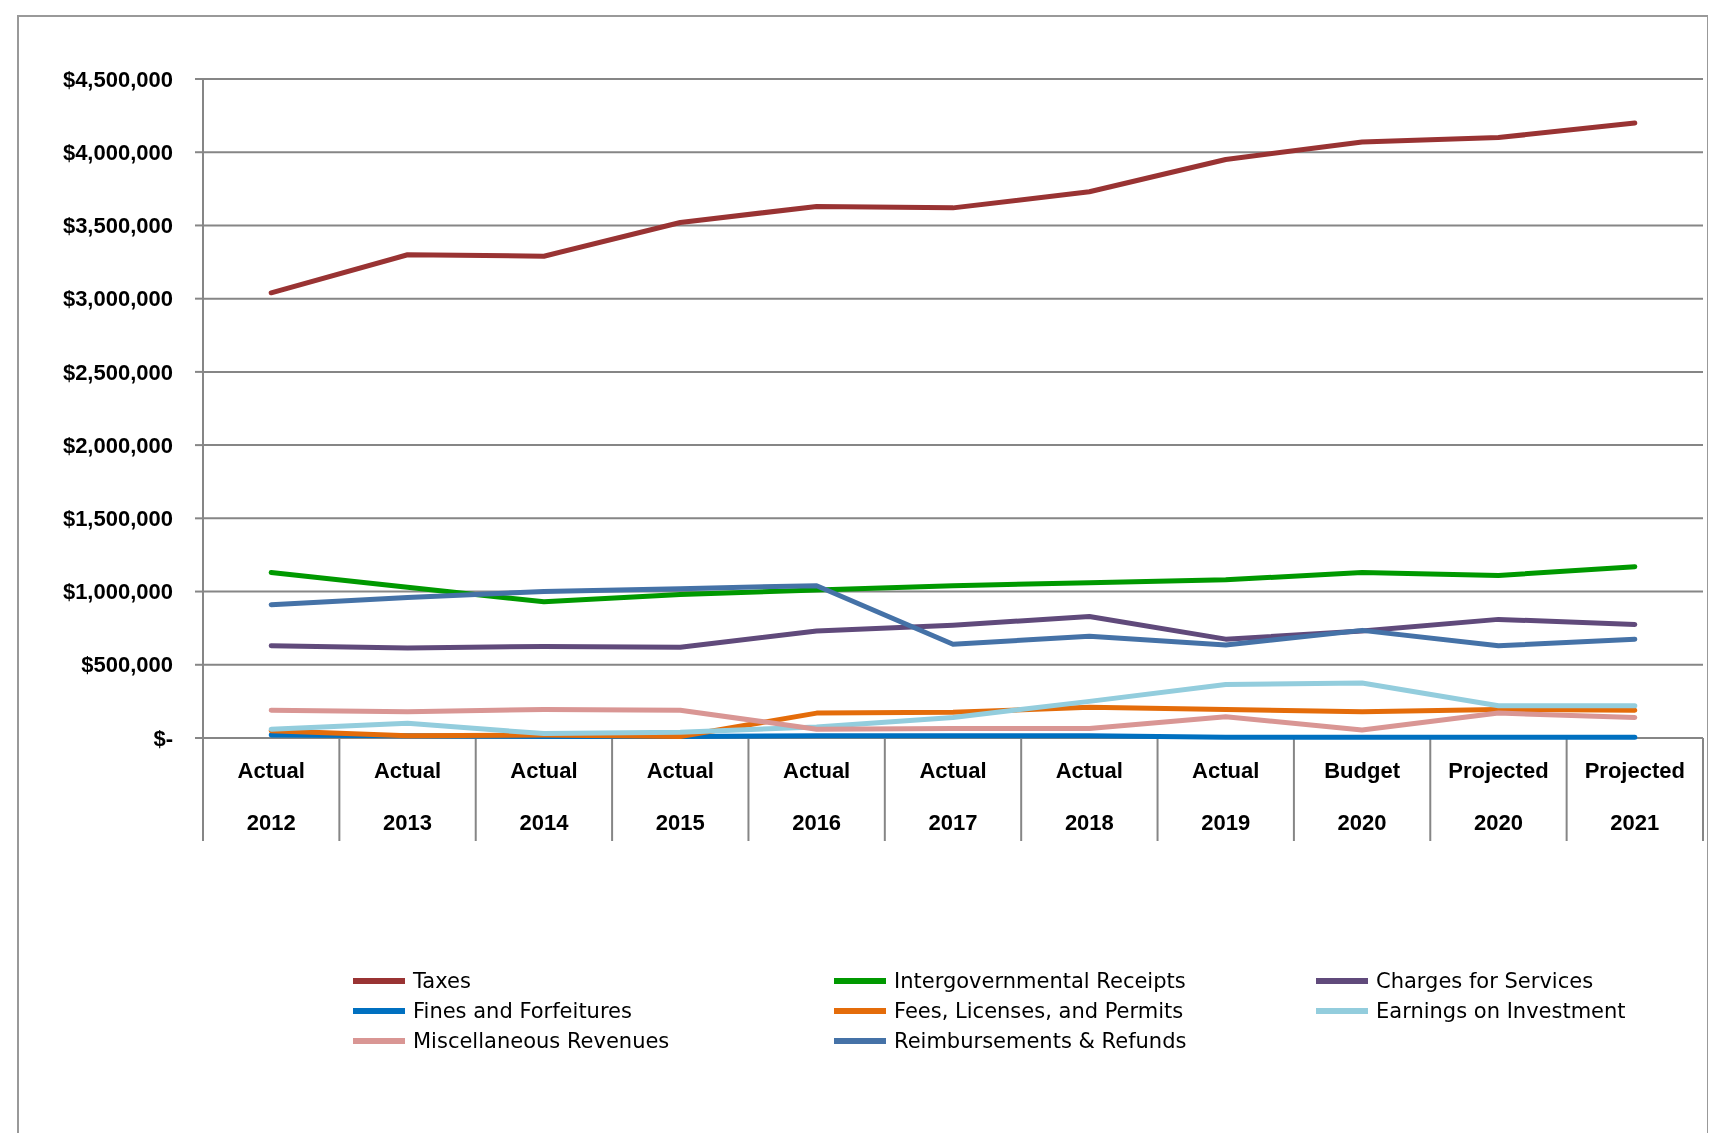 This screenshot has height=1140, width=1719. Describe the element at coordinates (680, 796) in the screenshot. I see `category-label: Actual 2015` at that location.